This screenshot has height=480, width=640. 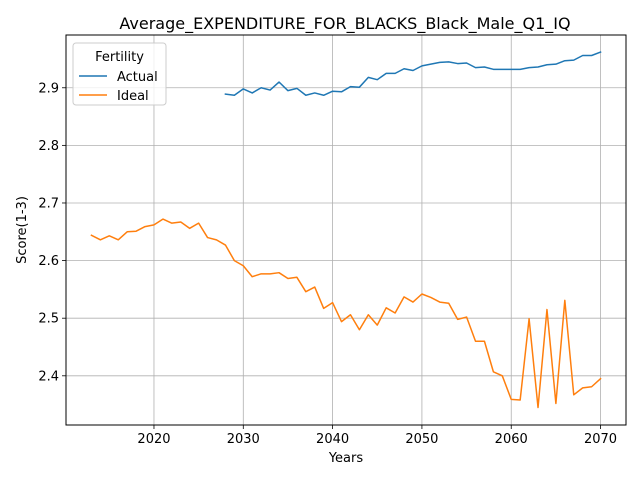 What do you see at coordinates (413, 74) in the screenshot?
I see `series-line-actual` at bounding box center [413, 74].